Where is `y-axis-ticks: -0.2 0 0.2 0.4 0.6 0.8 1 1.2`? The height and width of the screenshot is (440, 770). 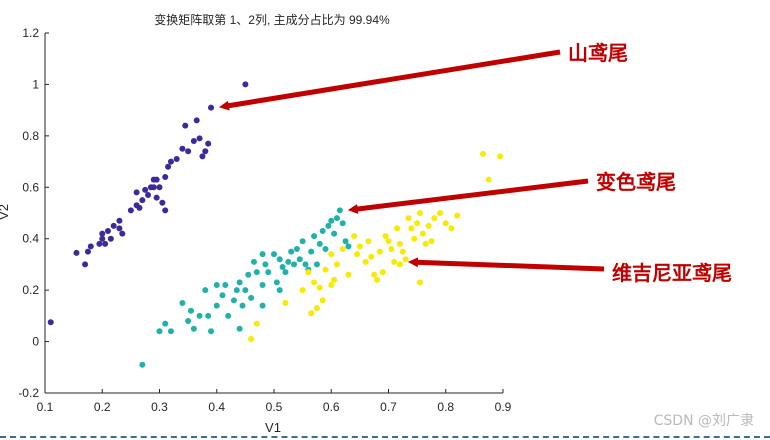
y-axis-ticks: -0.2 0 0.2 0.4 0.6 0.8 1 1.2 is located at coordinates (33, 213).